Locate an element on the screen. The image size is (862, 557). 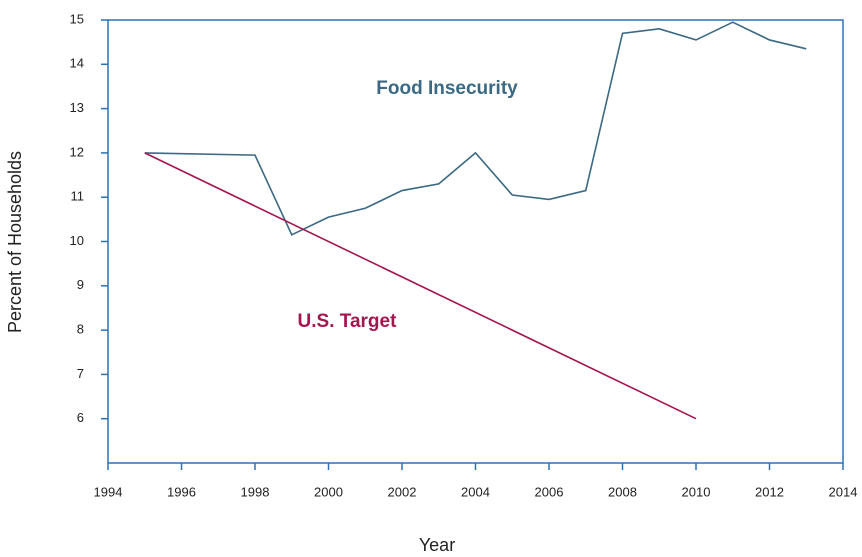
y-tick-label: 15 is located at coordinates (77, 18).